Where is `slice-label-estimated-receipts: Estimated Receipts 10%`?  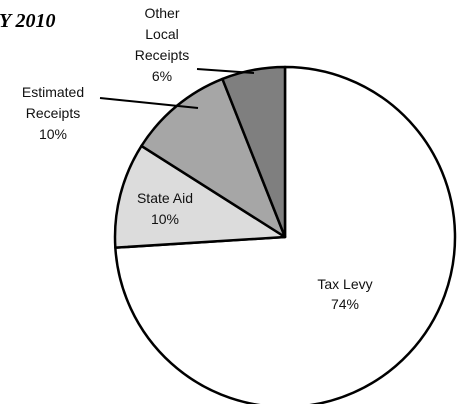
slice-label-estimated-receipts: Estimated Receipts 10% is located at coordinates (53, 113).